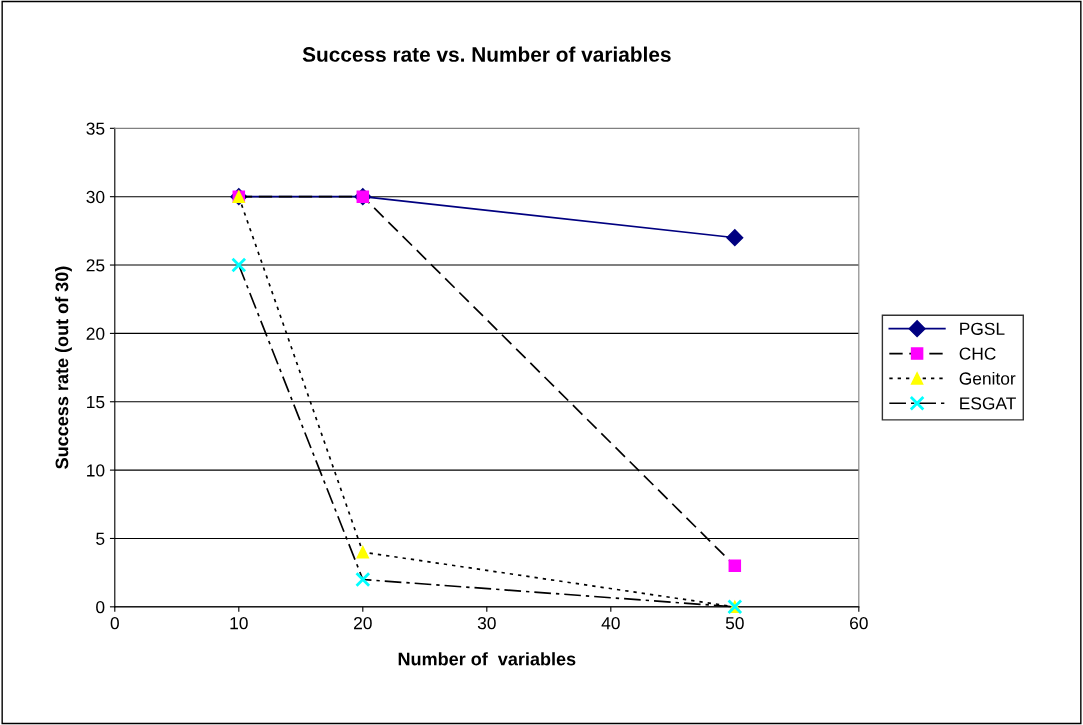  What do you see at coordinates (363, 623) in the screenshot?
I see `x-tick-label: 20` at bounding box center [363, 623].